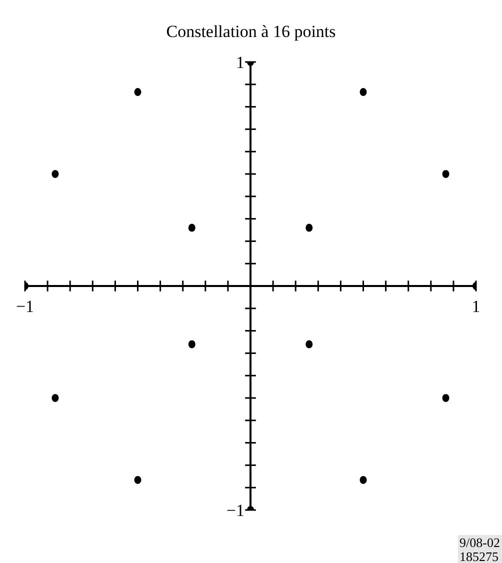 The image size is (502, 563). I want to click on chart-title: Constellation à 16 points, so click(251, 32).